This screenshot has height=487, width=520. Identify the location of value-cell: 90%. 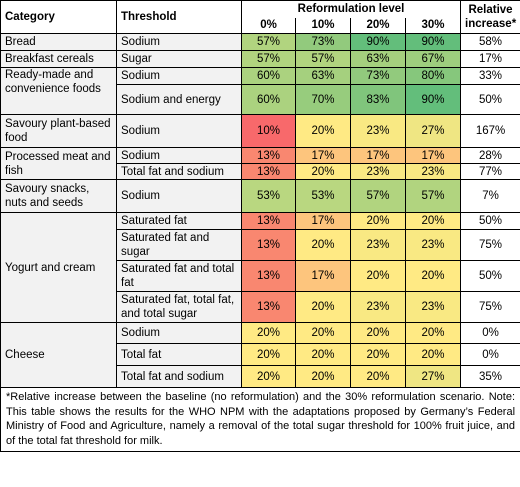
(433, 42).